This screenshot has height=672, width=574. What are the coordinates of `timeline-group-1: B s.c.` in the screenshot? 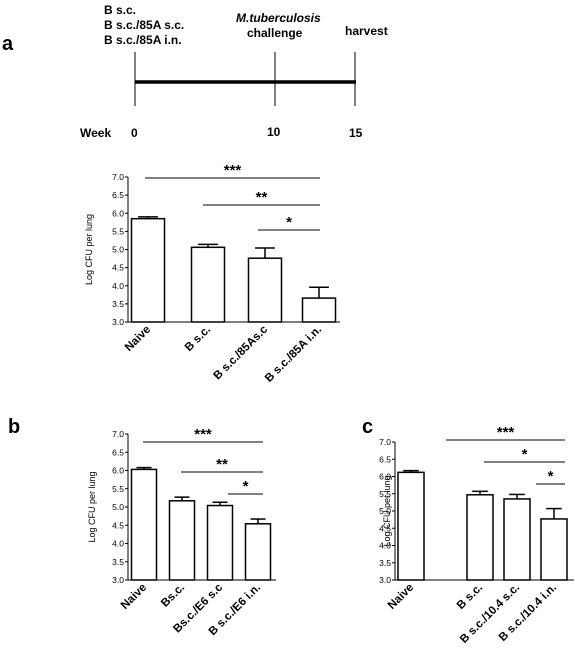 It's located at (120, 10).